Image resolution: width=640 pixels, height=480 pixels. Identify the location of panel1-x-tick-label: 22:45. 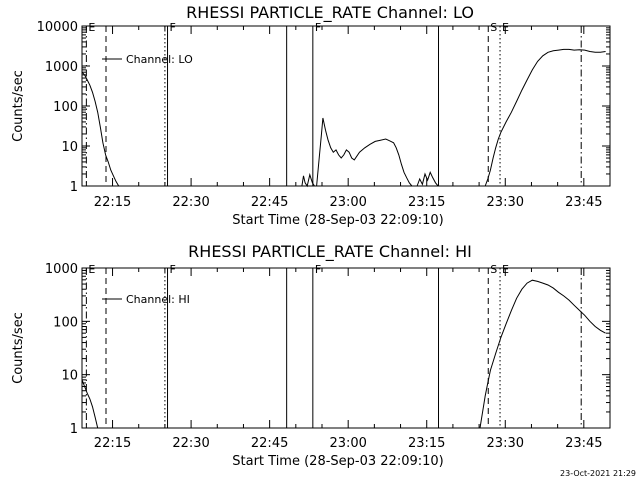
(269, 202).